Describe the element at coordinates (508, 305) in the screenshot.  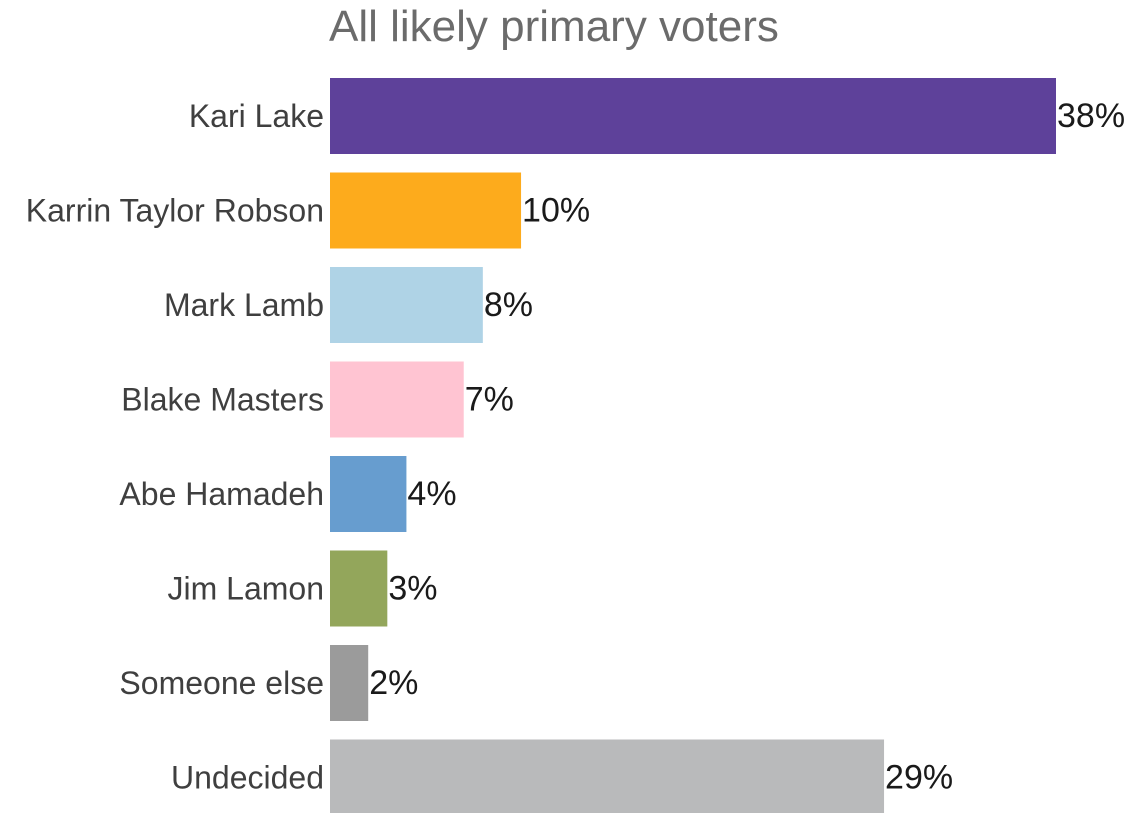
I see `value-label: 8%` at that location.